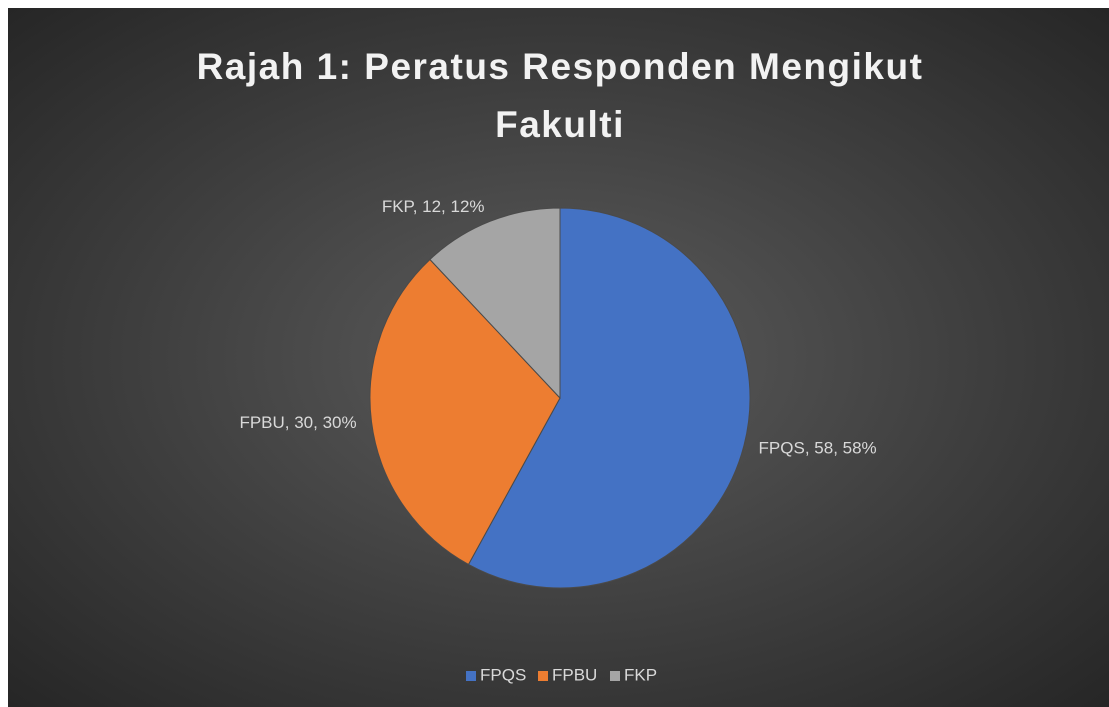  What do you see at coordinates (297, 422) in the screenshot?
I see `data-label: FPBU, 30, 30%` at bounding box center [297, 422].